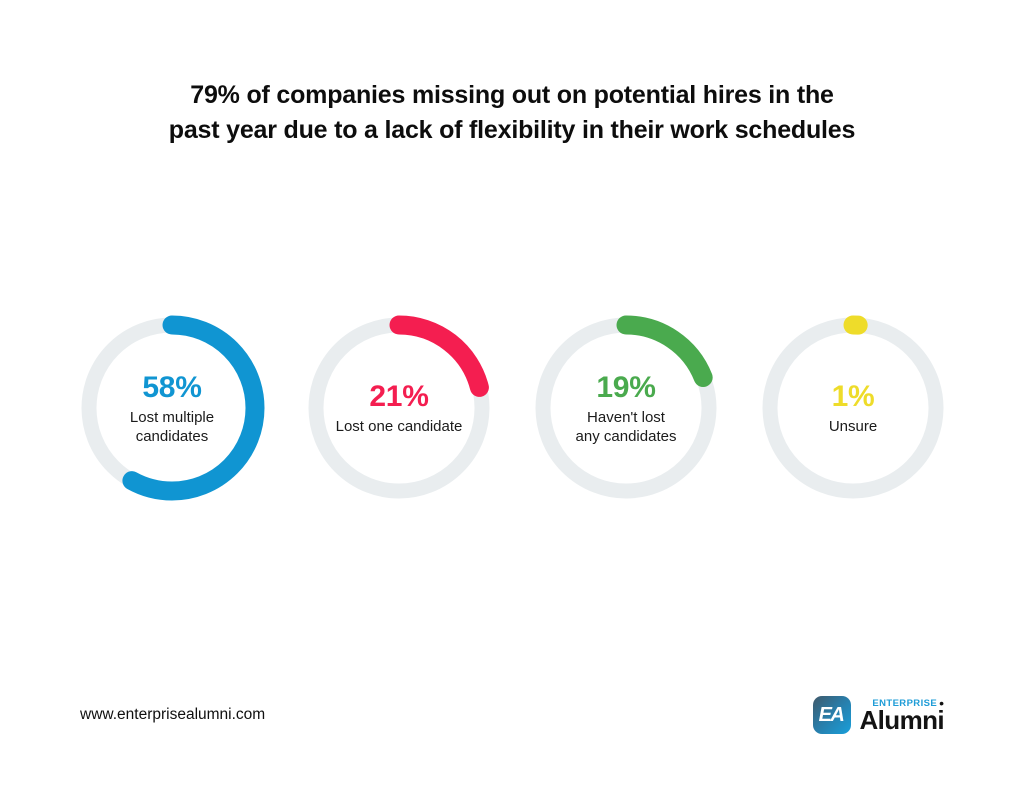 This screenshot has height=800, width=1024. Describe the element at coordinates (399, 426) in the screenshot. I see `donut-label: Lost one candidate` at that location.